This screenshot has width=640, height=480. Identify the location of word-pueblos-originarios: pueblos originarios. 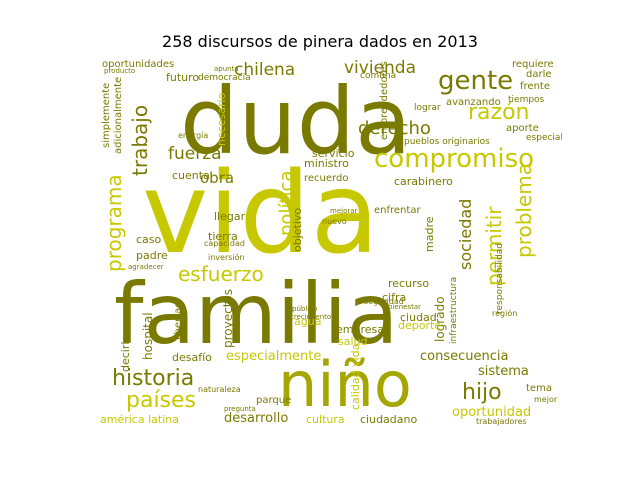
(447, 142).